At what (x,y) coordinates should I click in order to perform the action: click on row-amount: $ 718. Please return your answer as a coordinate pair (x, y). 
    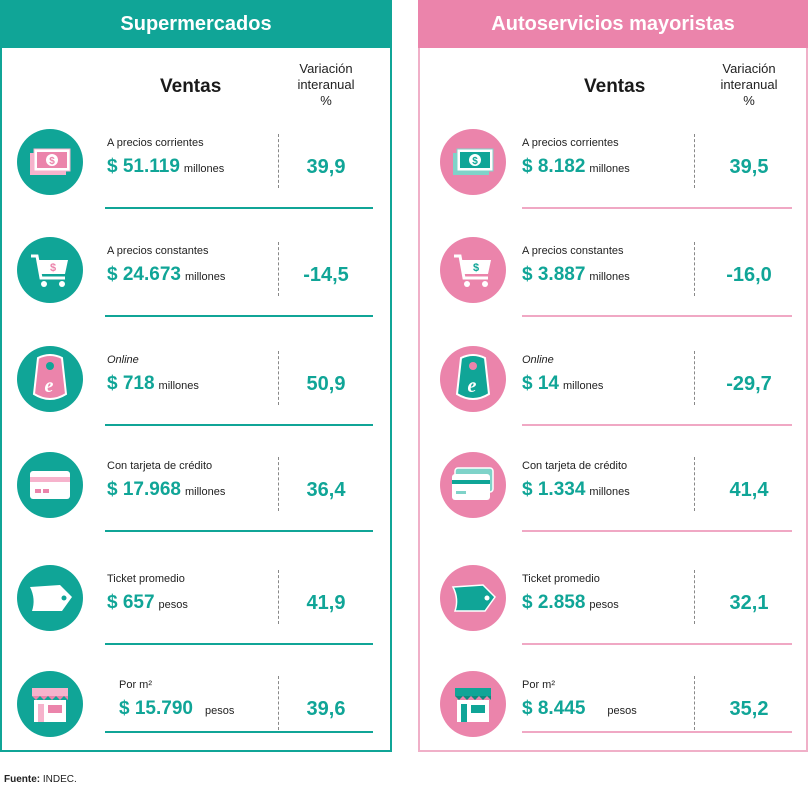
    Looking at the image, I should click on (131, 383).